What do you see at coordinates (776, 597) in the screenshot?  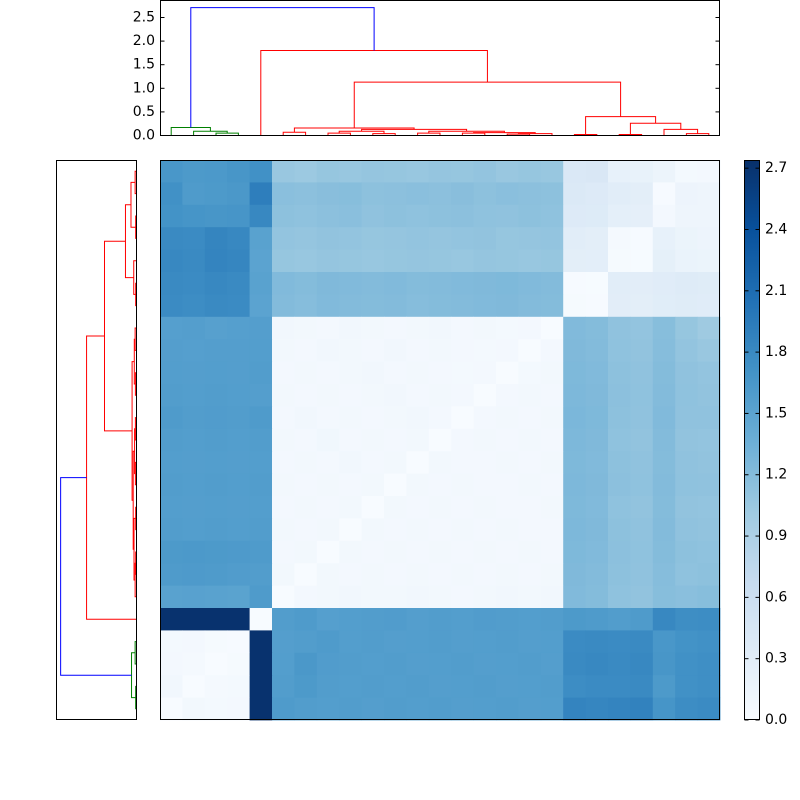 I see `colorbar-tick-label: 0.6` at bounding box center [776, 597].